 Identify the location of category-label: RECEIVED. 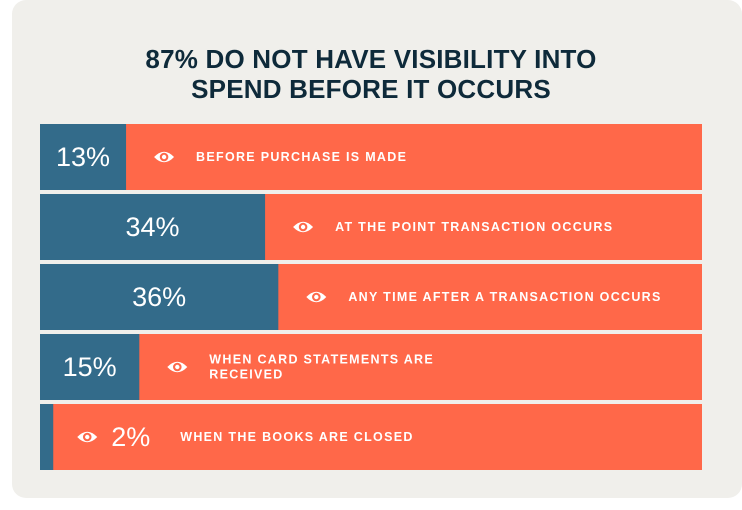
(246, 375).